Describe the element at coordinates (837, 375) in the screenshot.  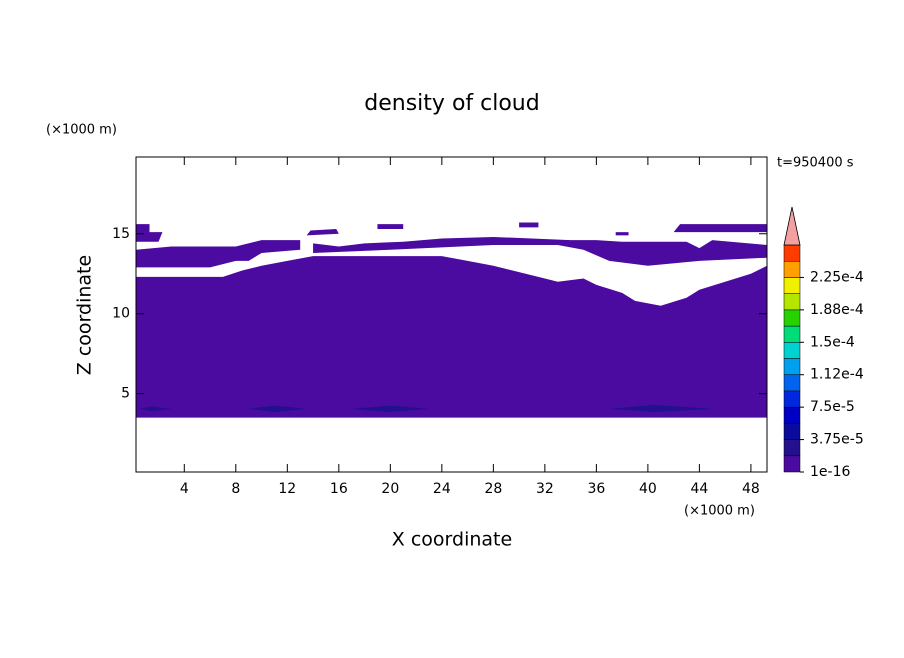
I see `colorbar-tick-label: 1.12e-4` at that location.